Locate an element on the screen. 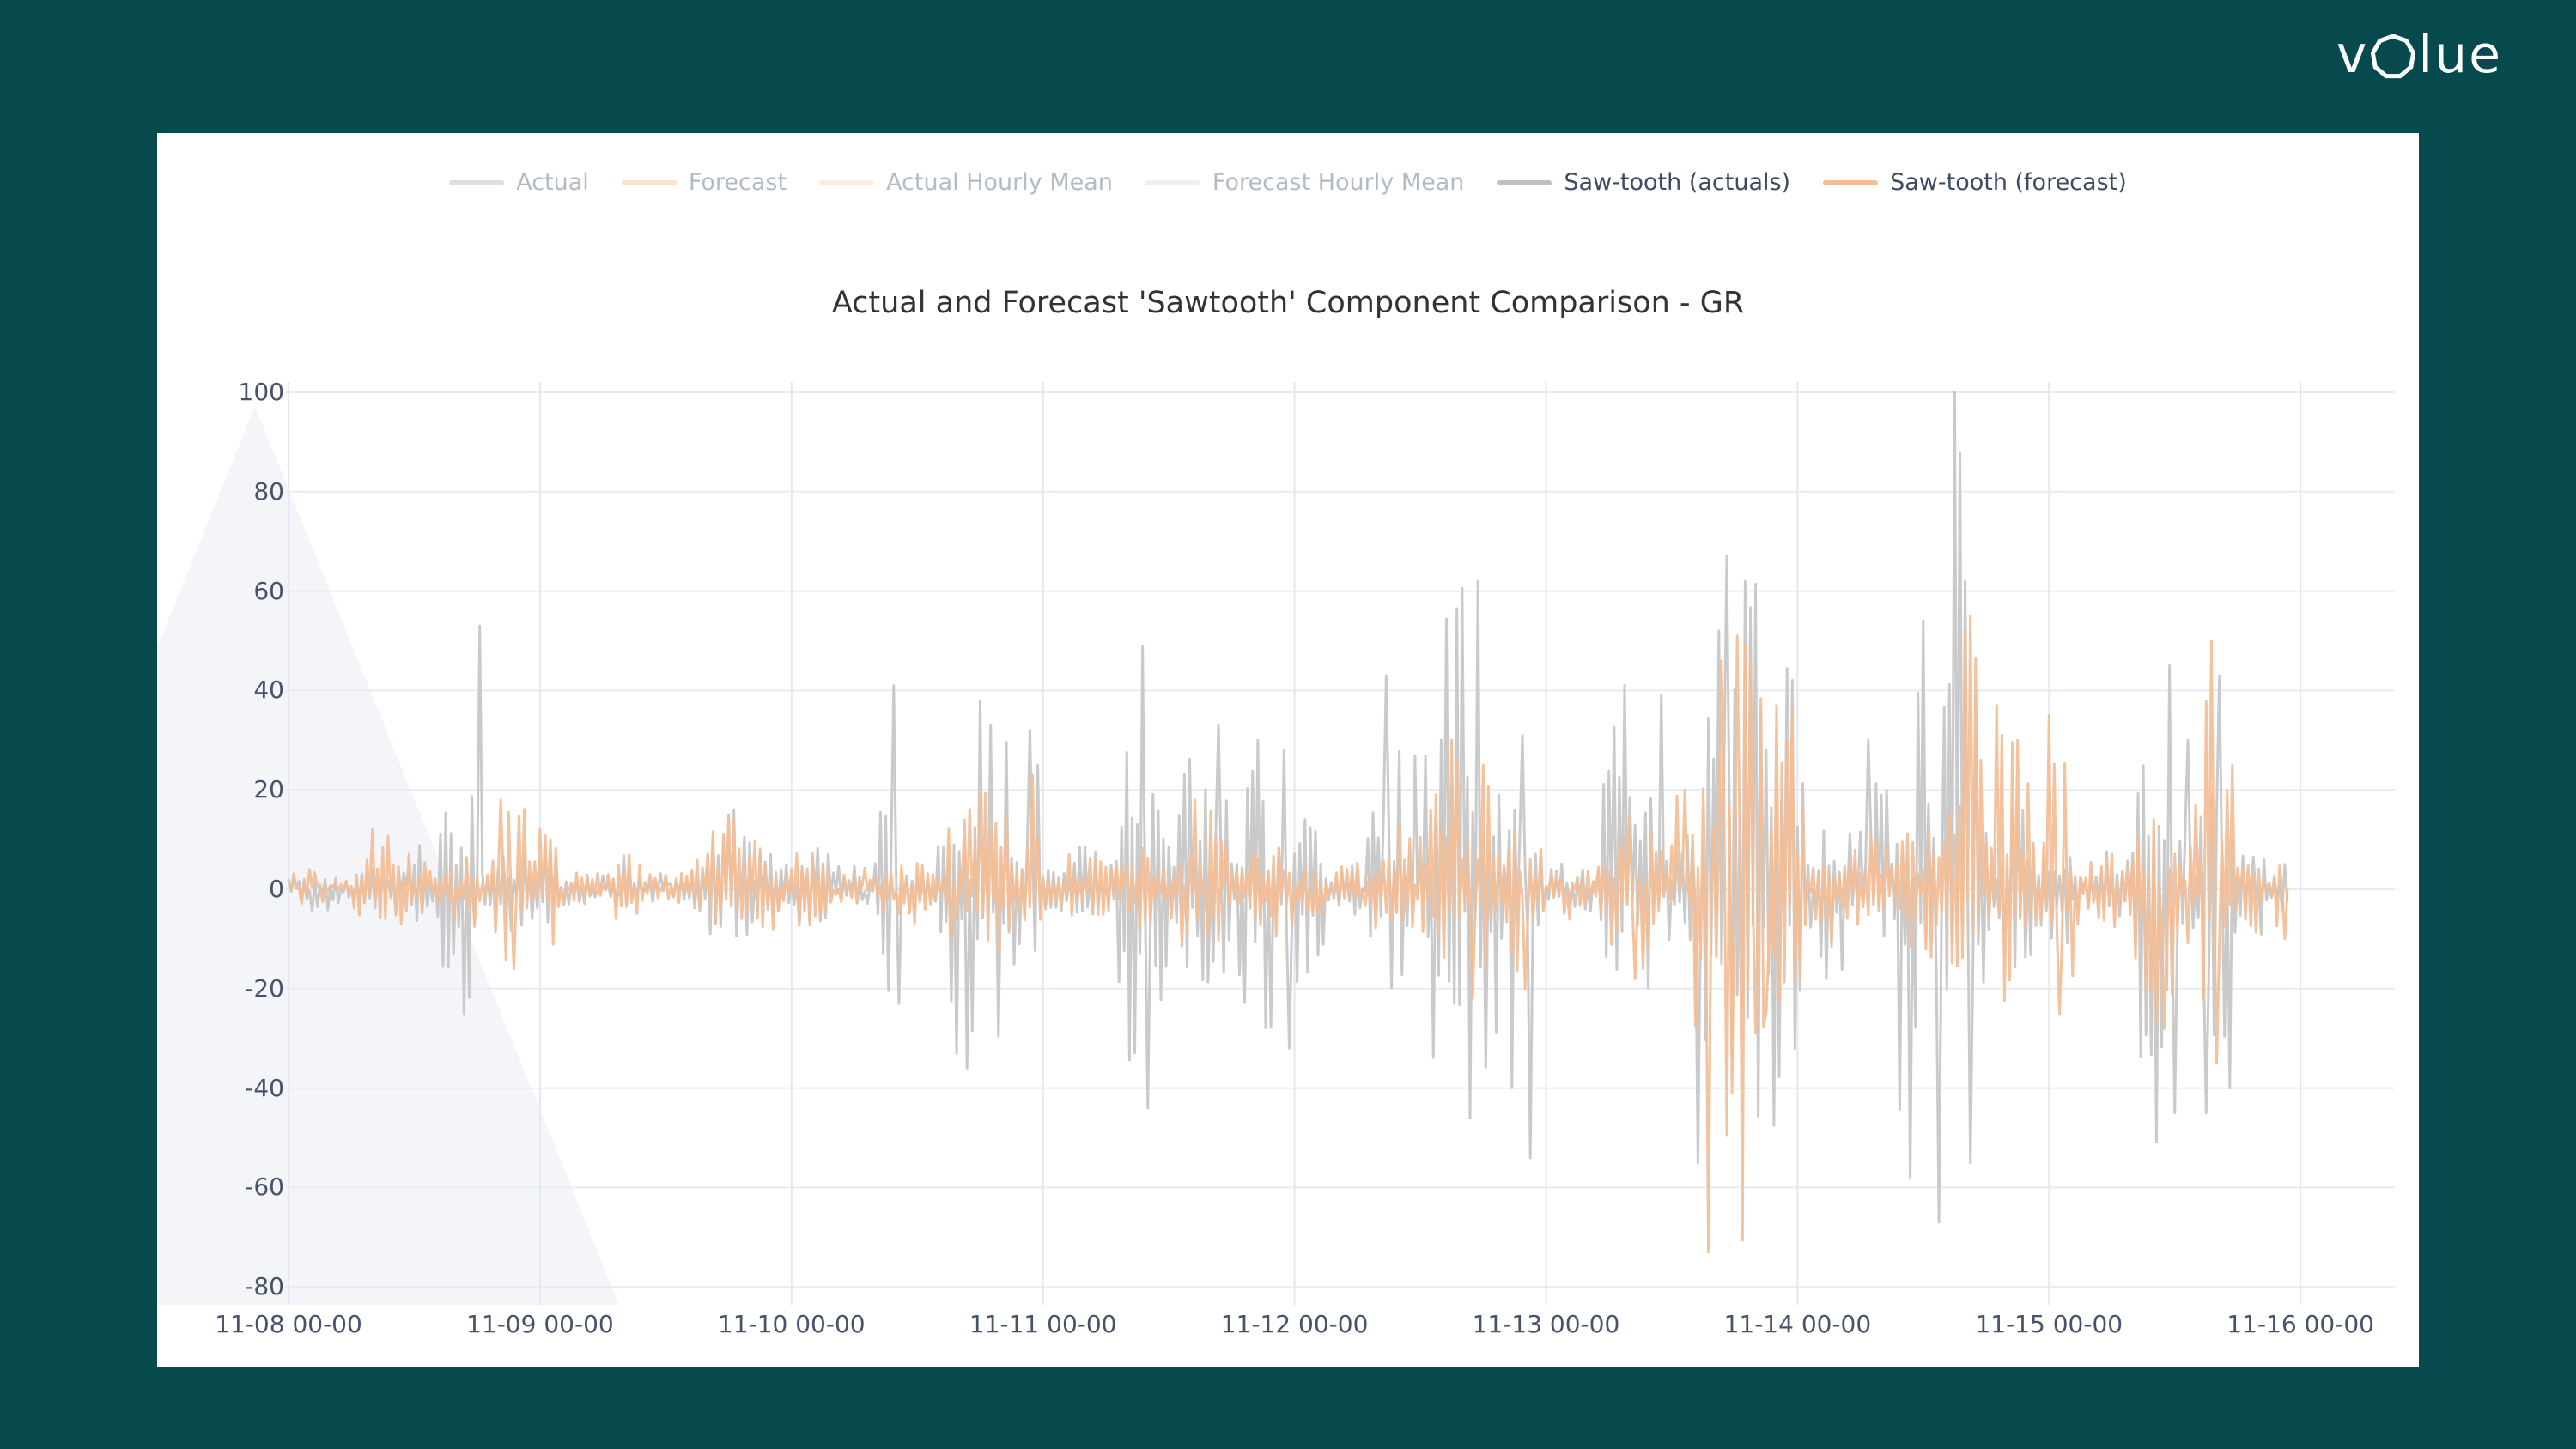 The image size is (2576, 1449). x-tick-label: 11-09 00-00 is located at coordinates (540, 1324).